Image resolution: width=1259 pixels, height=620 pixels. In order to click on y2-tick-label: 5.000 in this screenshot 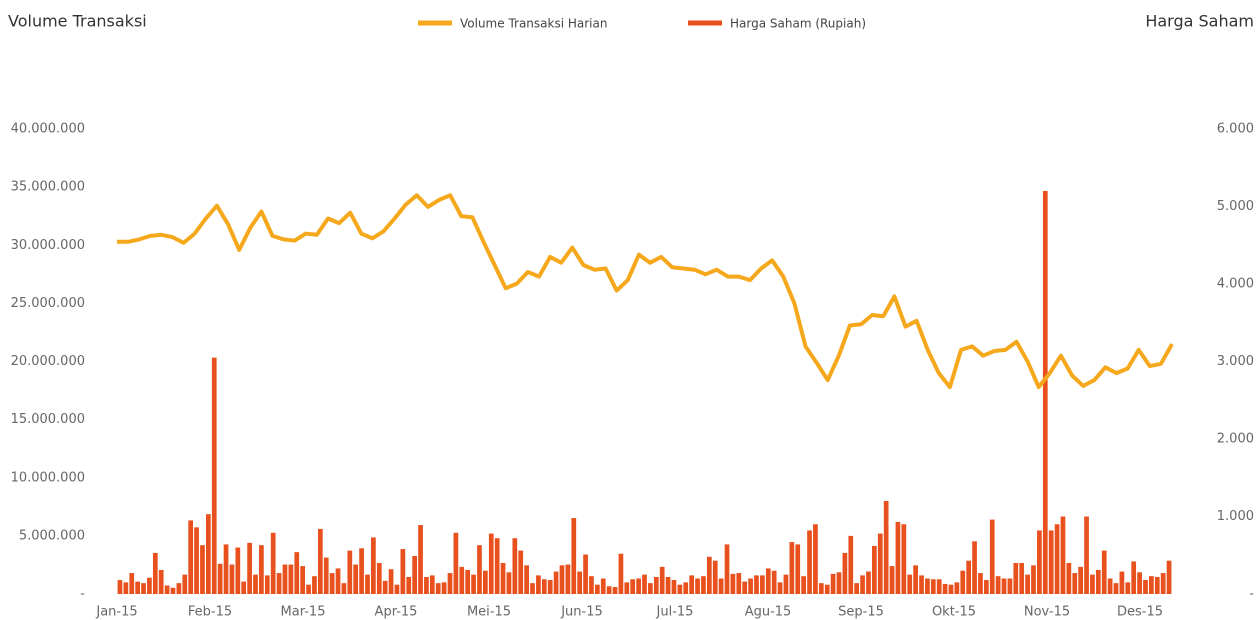, I will do `click(1235, 206)`.